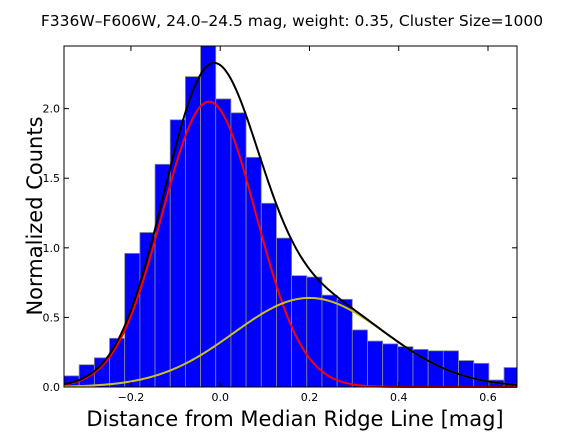  I want to click on y-axis-label: Normalized Counts, so click(35, 215).